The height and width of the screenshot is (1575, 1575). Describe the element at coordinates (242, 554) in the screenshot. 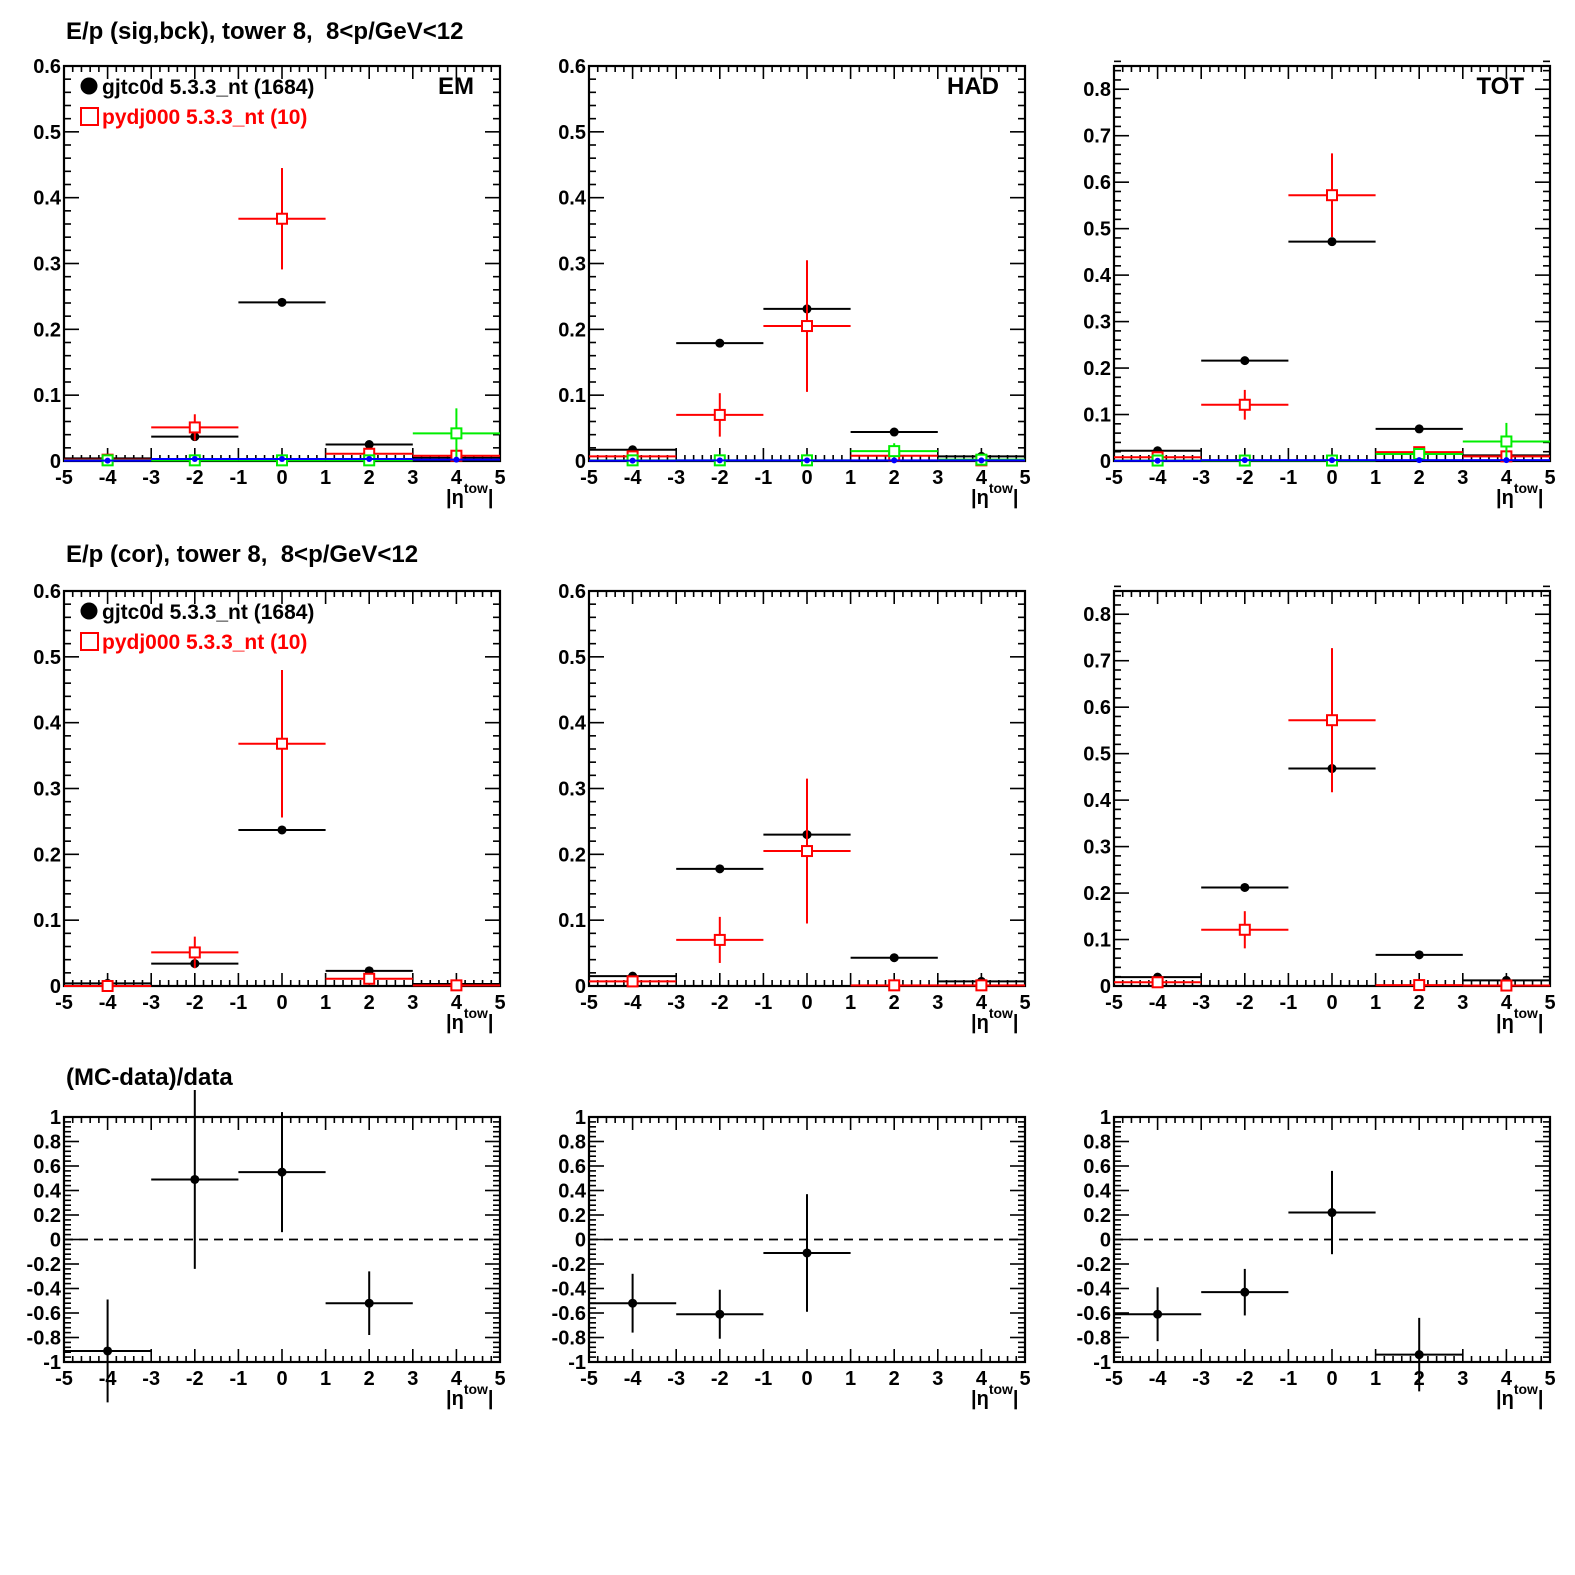

I see `row-title-cor: E/p (cor), tower 8, 8<p/GeV<12` at that location.